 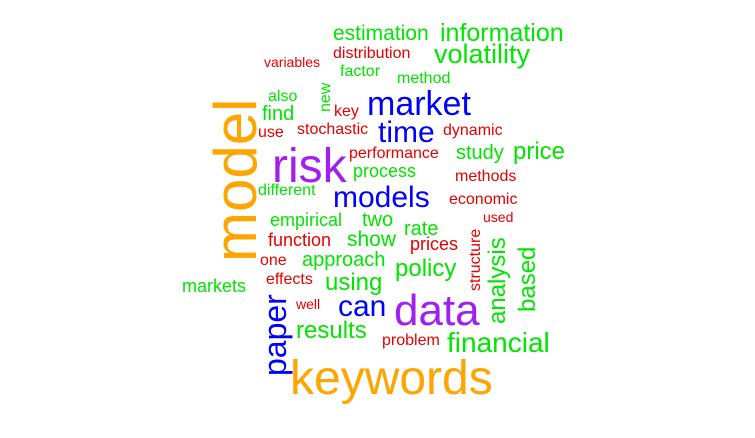 I want to click on word-effects: effects, so click(x=289, y=279).